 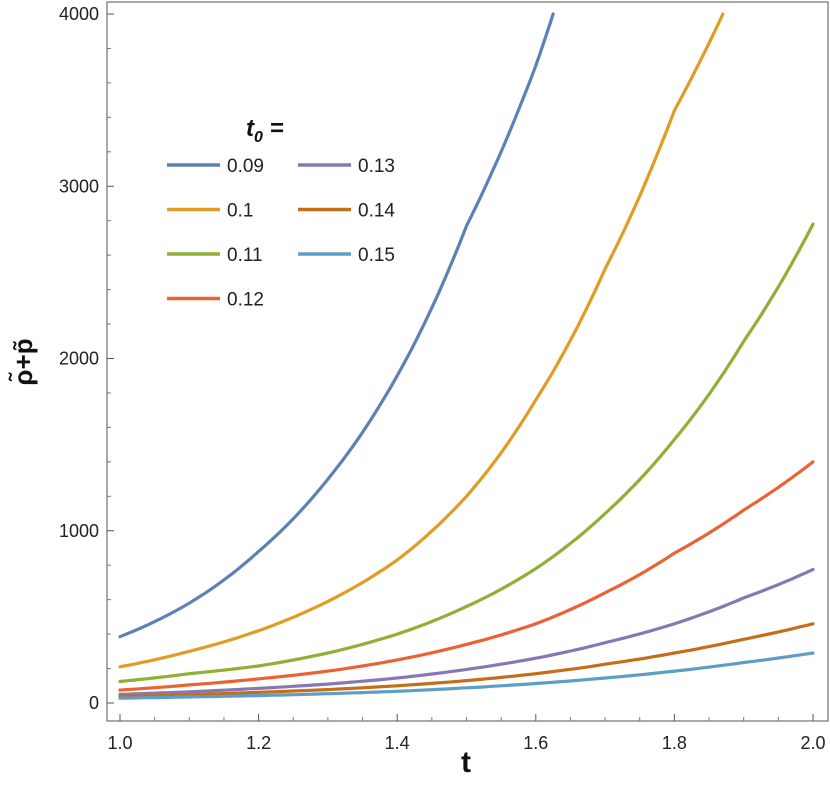 What do you see at coordinates (79, 531) in the screenshot?
I see `y-tick-label: 1000` at bounding box center [79, 531].